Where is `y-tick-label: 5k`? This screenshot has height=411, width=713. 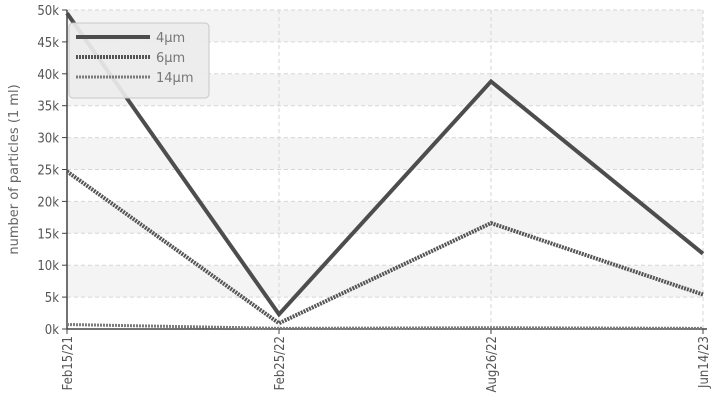 y-tick-label: 5k is located at coordinates (52, 298).